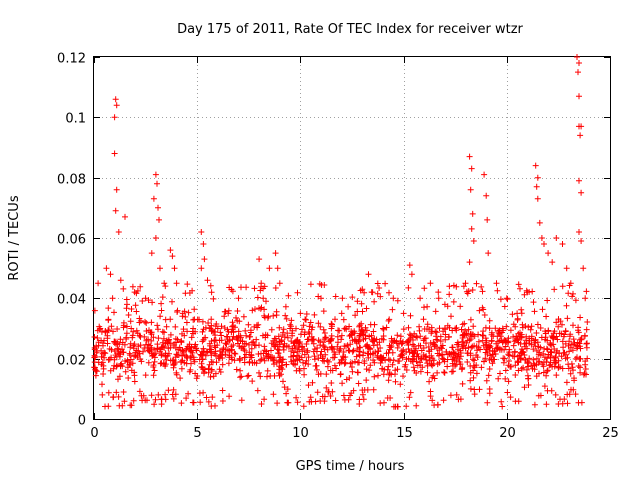  I want to click on y-tick-label: 0.04, so click(71, 300).